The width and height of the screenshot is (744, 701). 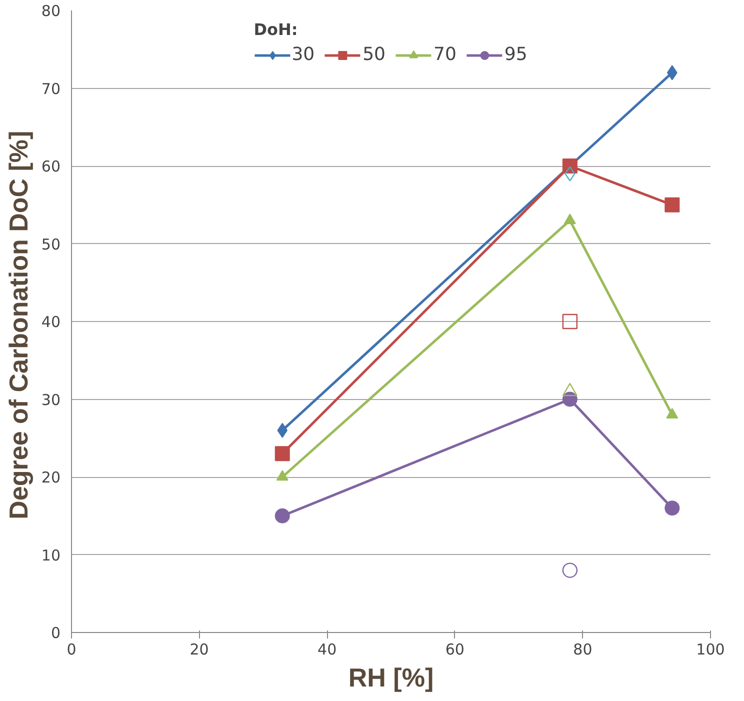 What do you see at coordinates (710, 649) in the screenshot?
I see `x-tick-label: 100` at bounding box center [710, 649].